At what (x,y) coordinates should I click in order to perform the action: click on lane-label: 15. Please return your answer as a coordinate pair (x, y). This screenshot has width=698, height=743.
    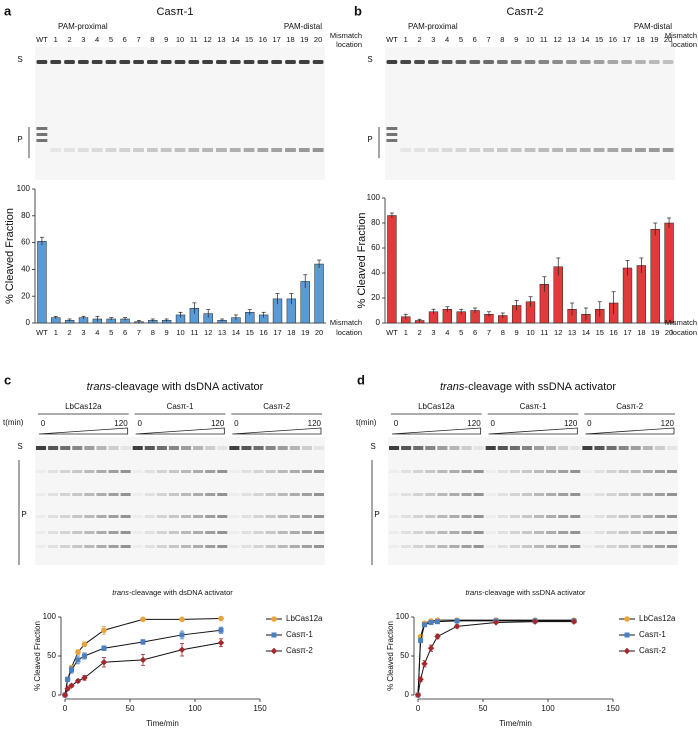
    Looking at the image, I should click on (599, 39).